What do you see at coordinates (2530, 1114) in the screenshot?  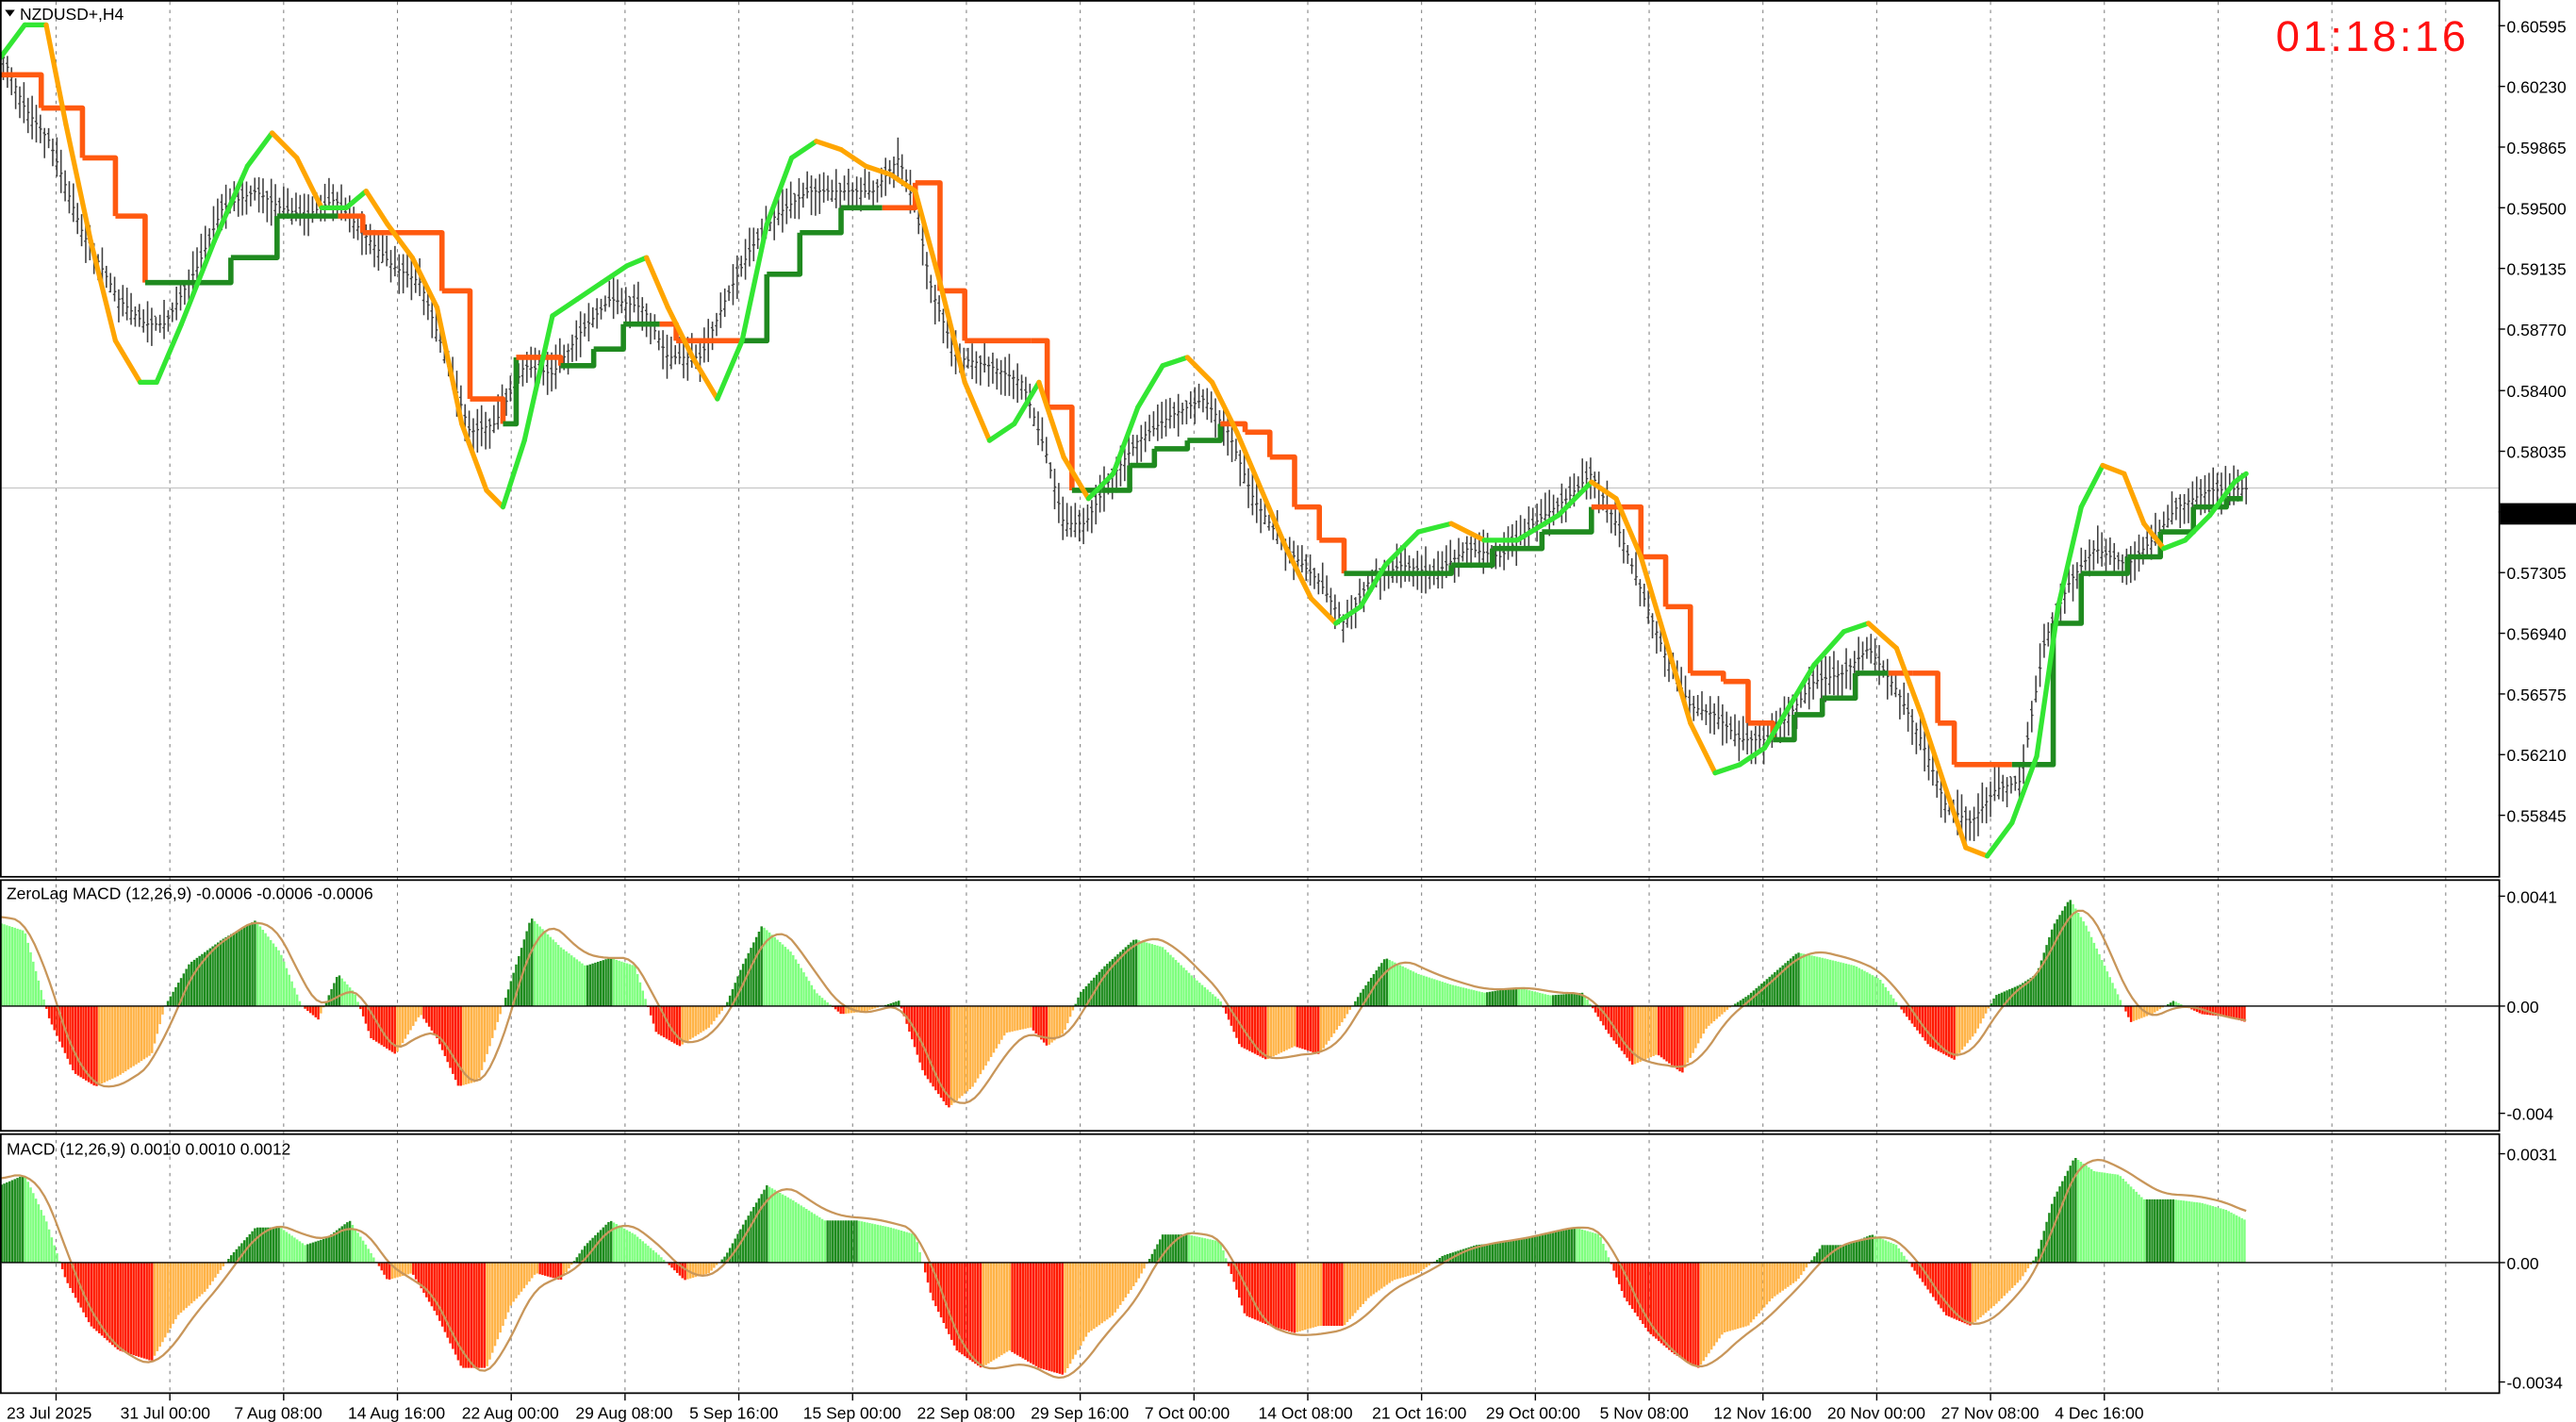 I see `indicator-tick-label: -0.004` at bounding box center [2530, 1114].